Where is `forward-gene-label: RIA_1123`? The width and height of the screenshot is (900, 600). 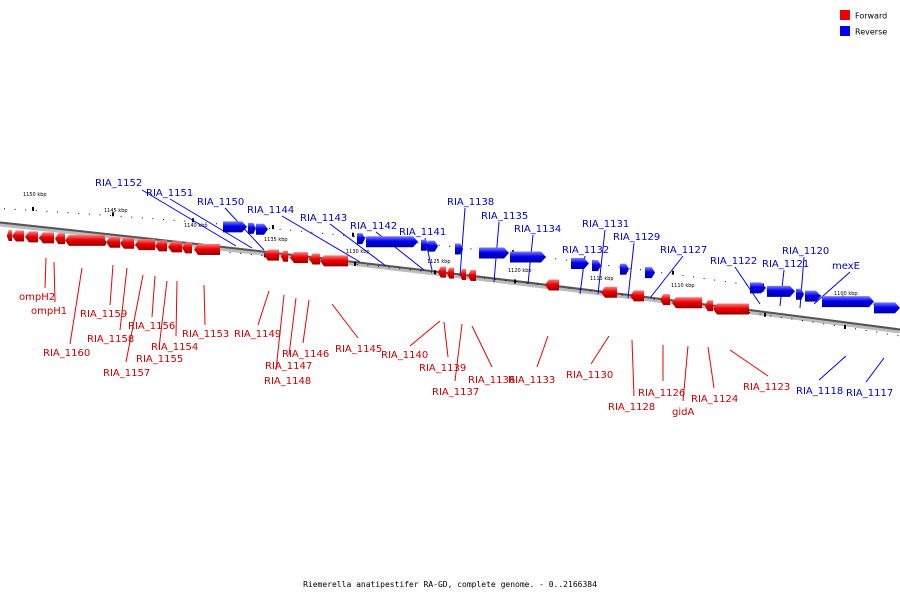
forward-gene-label: RIA_1123 is located at coordinates (766, 387).